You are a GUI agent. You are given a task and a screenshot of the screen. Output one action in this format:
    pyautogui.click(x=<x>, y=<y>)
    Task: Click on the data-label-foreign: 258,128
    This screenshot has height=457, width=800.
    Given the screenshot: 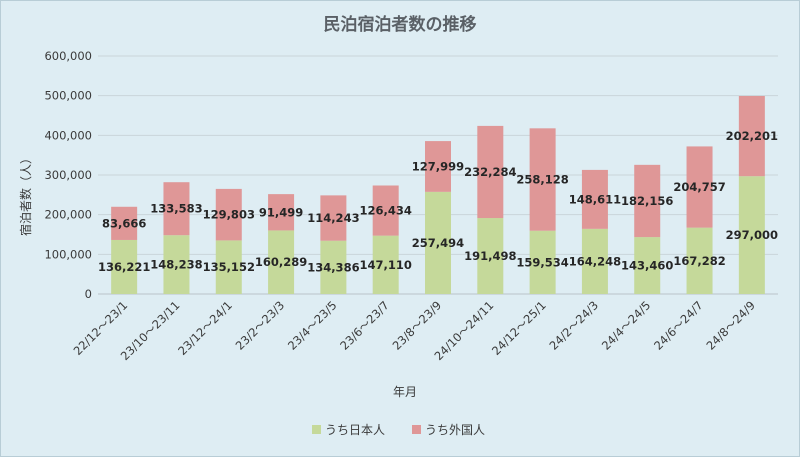 What is the action you would take?
    pyautogui.click(x=542, y=180)
    